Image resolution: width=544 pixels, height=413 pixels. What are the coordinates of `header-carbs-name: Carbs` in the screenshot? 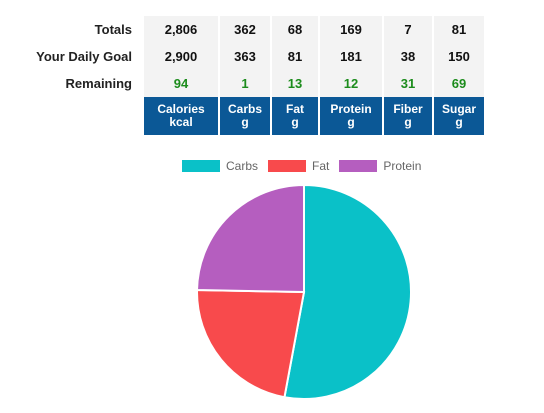 It's located at (244, 109).